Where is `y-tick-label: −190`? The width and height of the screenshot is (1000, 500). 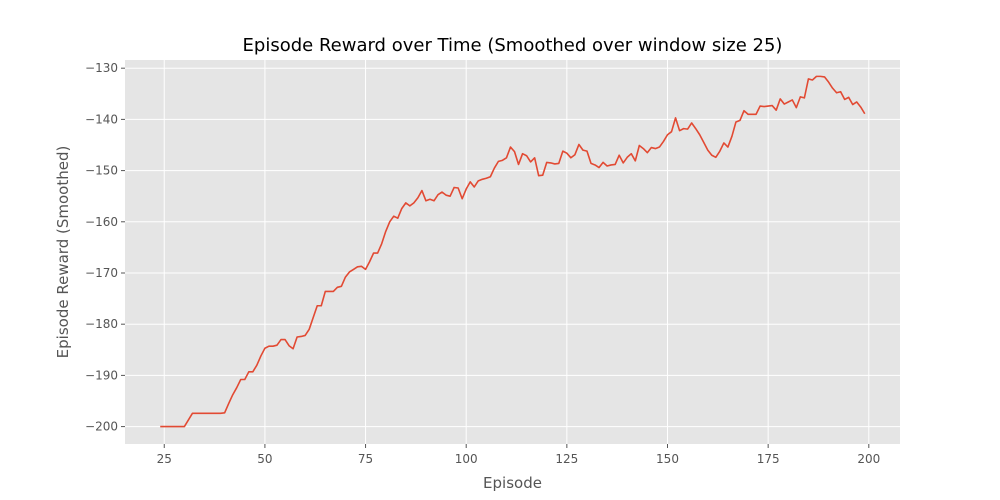 y-tick-label: −190 is located at coordinates (101, 375).